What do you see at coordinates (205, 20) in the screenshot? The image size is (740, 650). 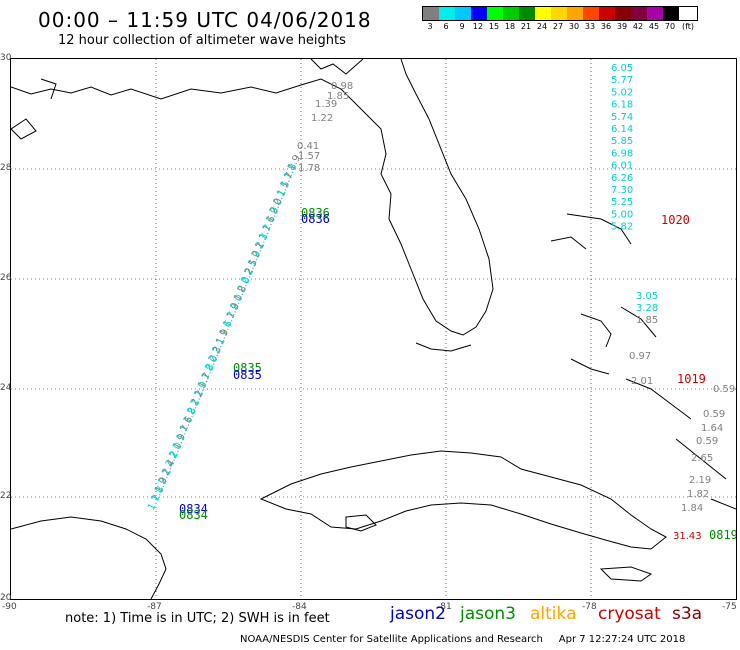 I see `map-title: 00:00 – 11:59 UTC 04/06/2018` at bounding box center [205, 20].